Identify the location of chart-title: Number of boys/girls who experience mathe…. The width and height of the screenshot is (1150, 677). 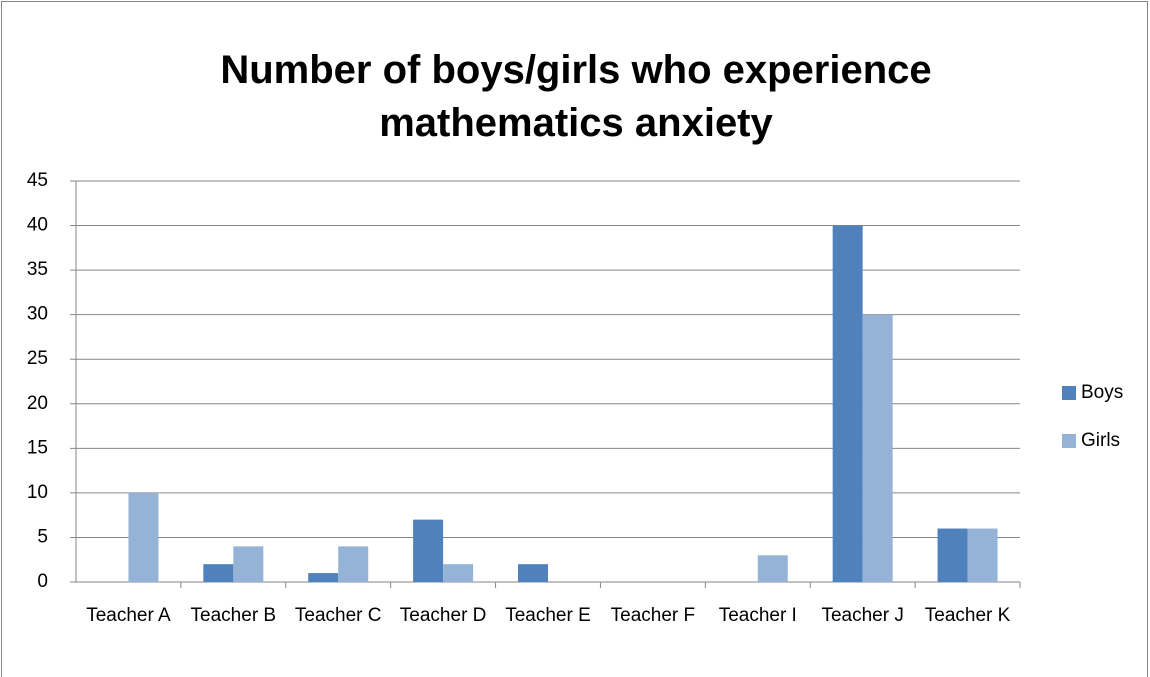
(575, 96).